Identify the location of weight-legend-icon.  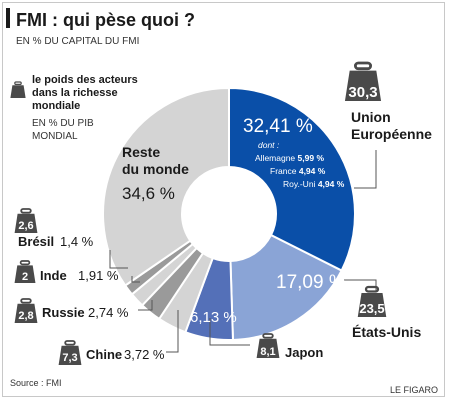
(18, 90).